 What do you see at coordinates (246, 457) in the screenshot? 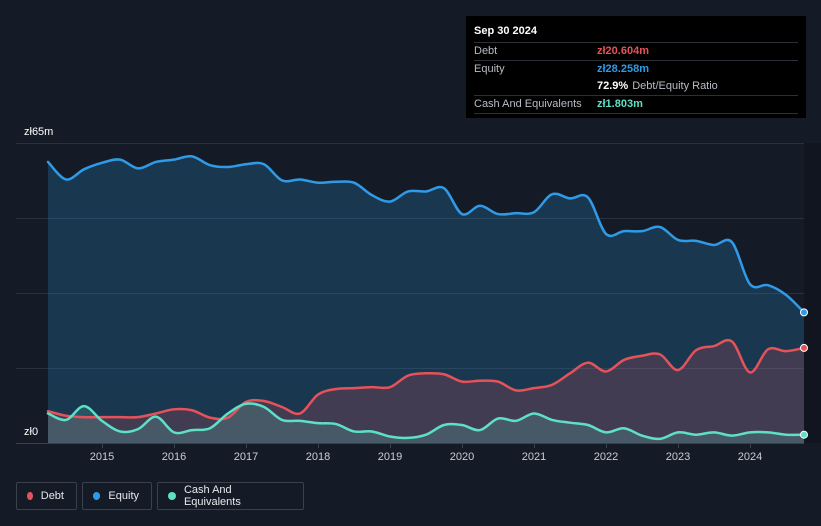
I see `x-tick-label: 2017` at bounding box center [246, 457].